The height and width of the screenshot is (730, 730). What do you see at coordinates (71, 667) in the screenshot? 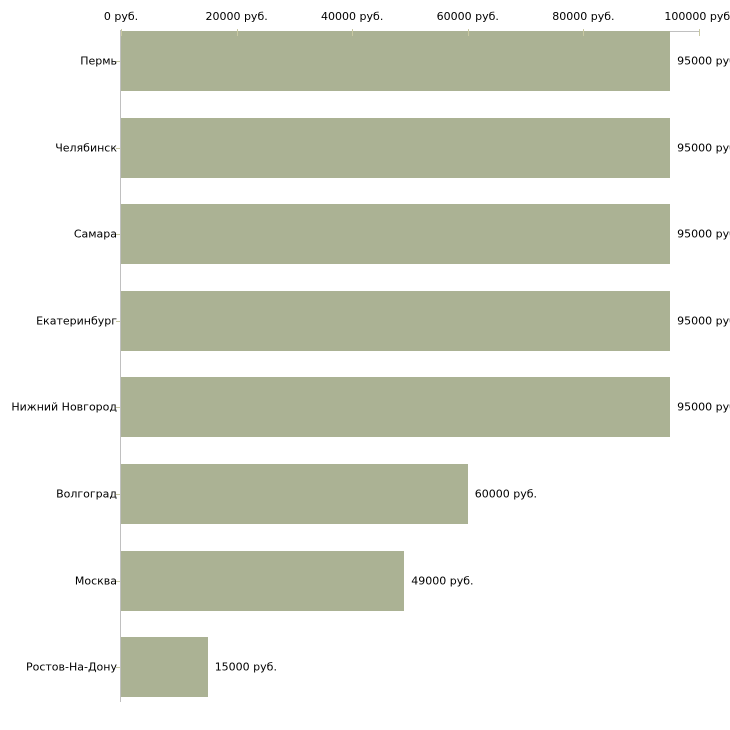
I see `category-label: Ростов-На-Дону` at bounding box center [71, 667].